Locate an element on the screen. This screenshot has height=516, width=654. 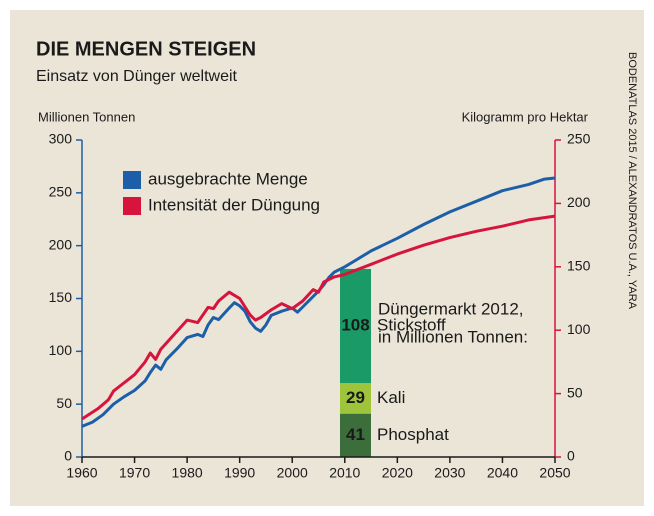
stack-title: Düngermarkt 2012, is located at coordinates (451, 308).